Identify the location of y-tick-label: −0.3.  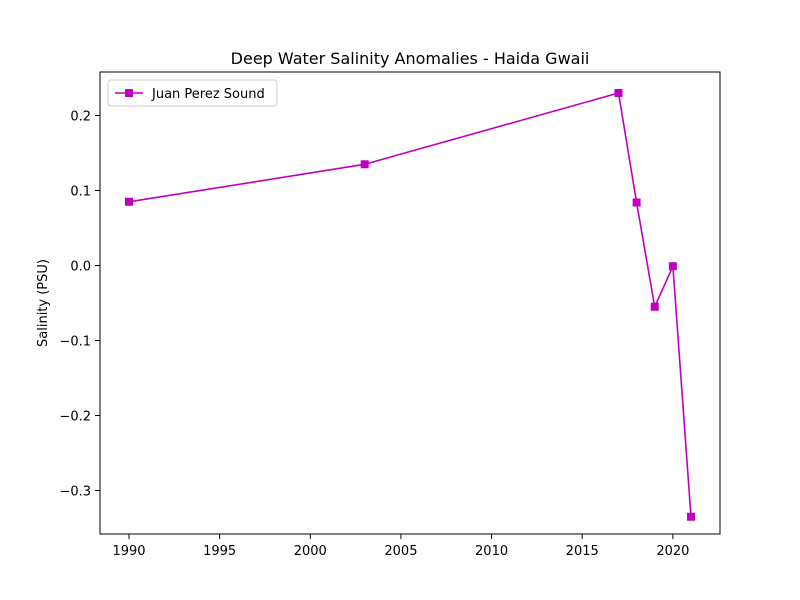
(75, 492).